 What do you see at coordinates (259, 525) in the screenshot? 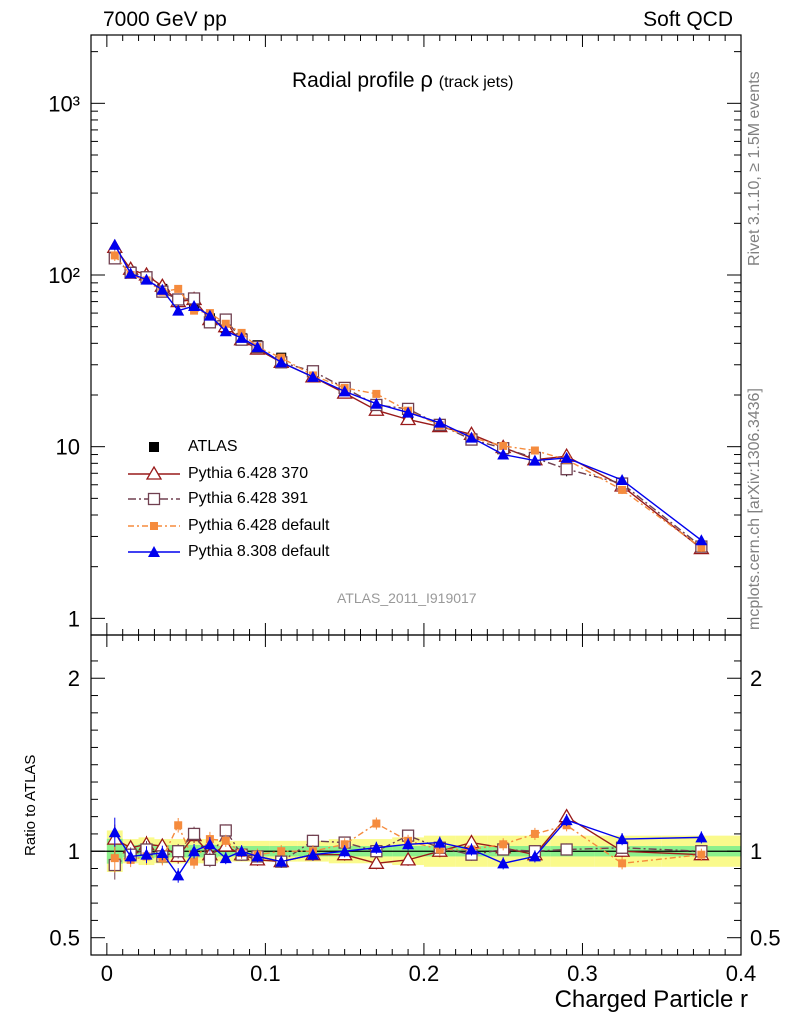
I see `legend-label-pythia-6428-default: Pythia 6.428 default` at bounding box center [259, 525].